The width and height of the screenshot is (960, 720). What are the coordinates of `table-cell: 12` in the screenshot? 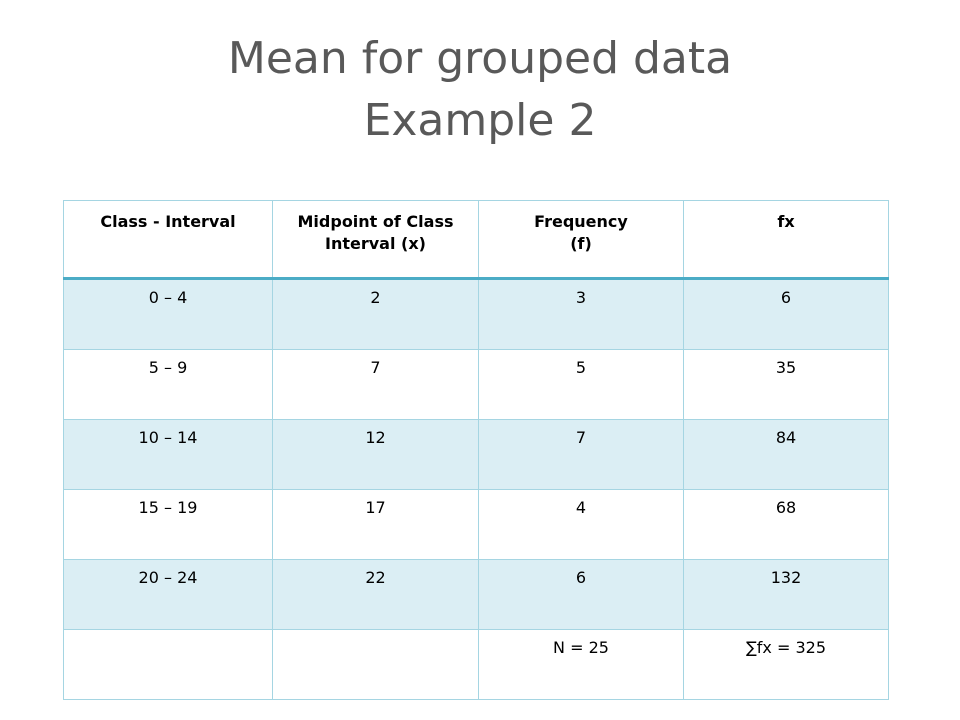 It's located at (375, 454).